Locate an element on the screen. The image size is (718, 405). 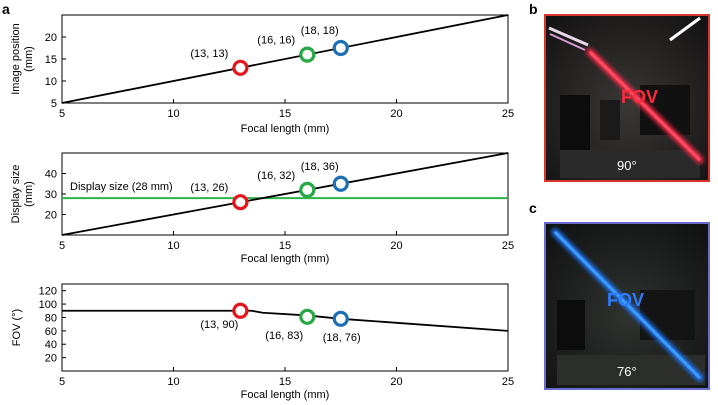
photo-b: FOV 90° is located at coordinates (627, 98).